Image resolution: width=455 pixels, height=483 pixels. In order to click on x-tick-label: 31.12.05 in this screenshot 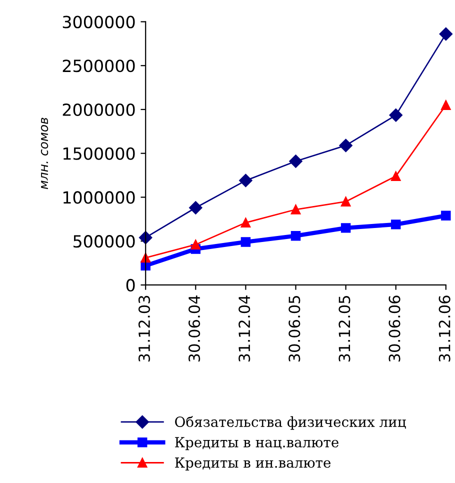, I will do `click(344, 329)`.